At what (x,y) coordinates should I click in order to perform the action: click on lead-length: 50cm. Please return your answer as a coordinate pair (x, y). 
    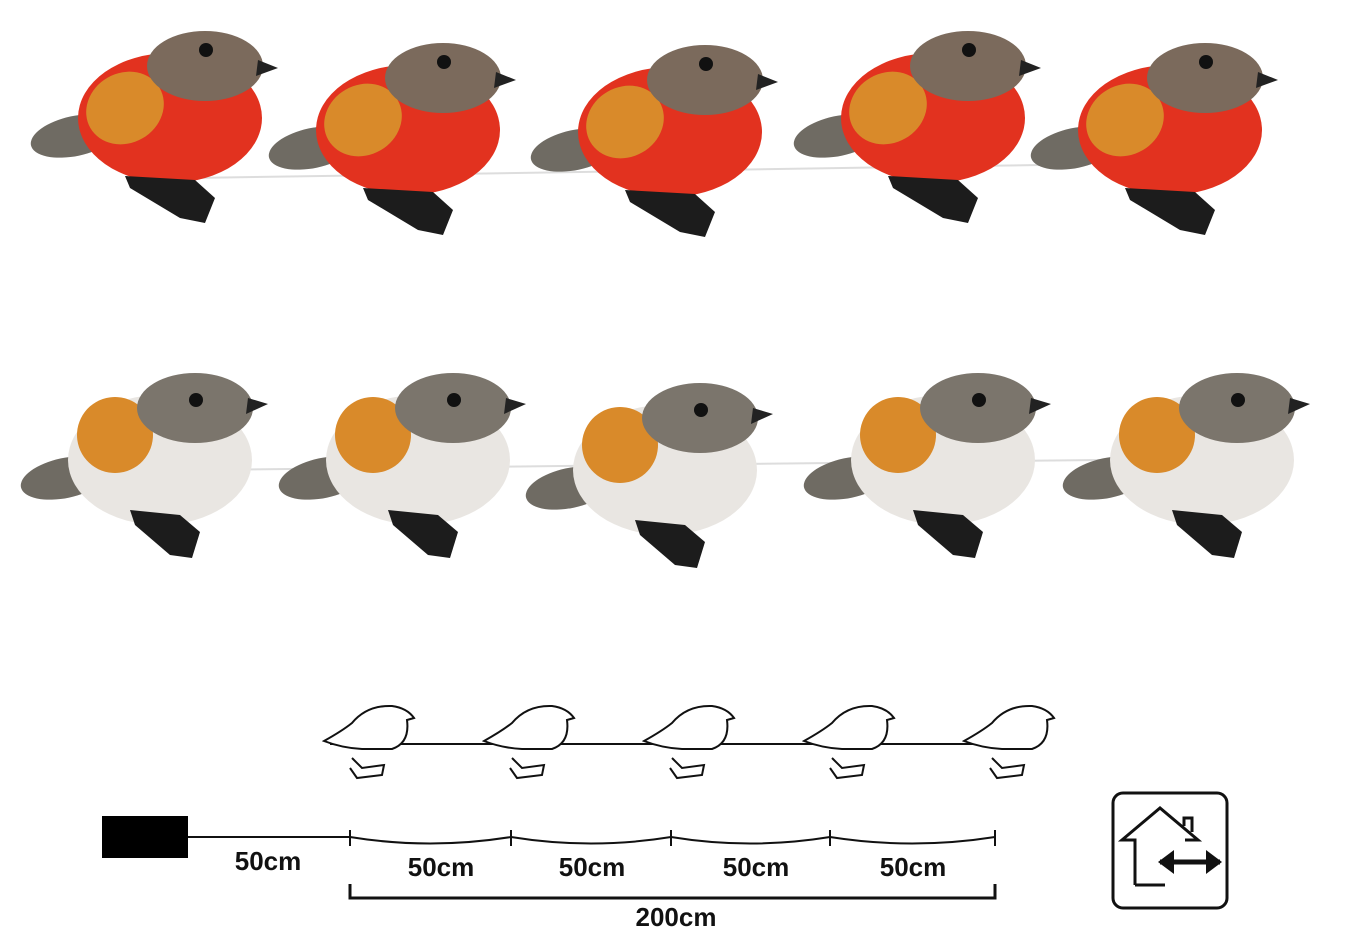
    Looking at the image, I should click on (268, 861).